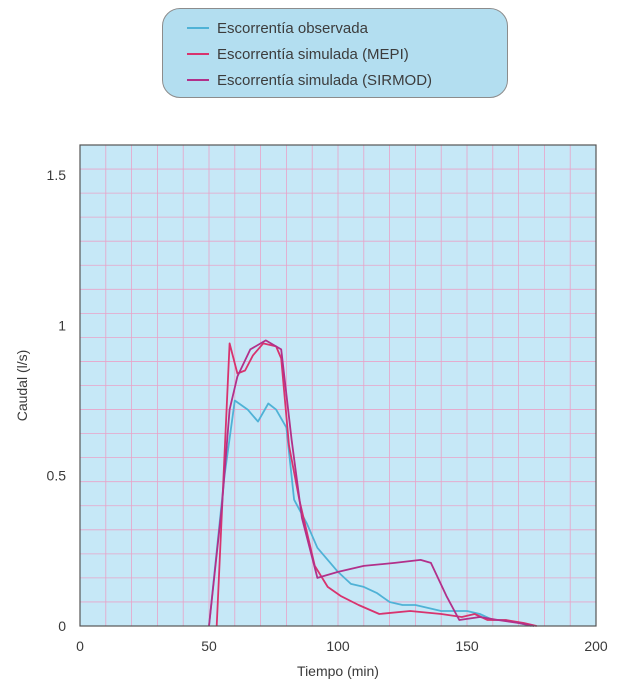  Describe the element at coordinates (198, 28) in the screenshot. I see `legend-swatch-observed` at that location.